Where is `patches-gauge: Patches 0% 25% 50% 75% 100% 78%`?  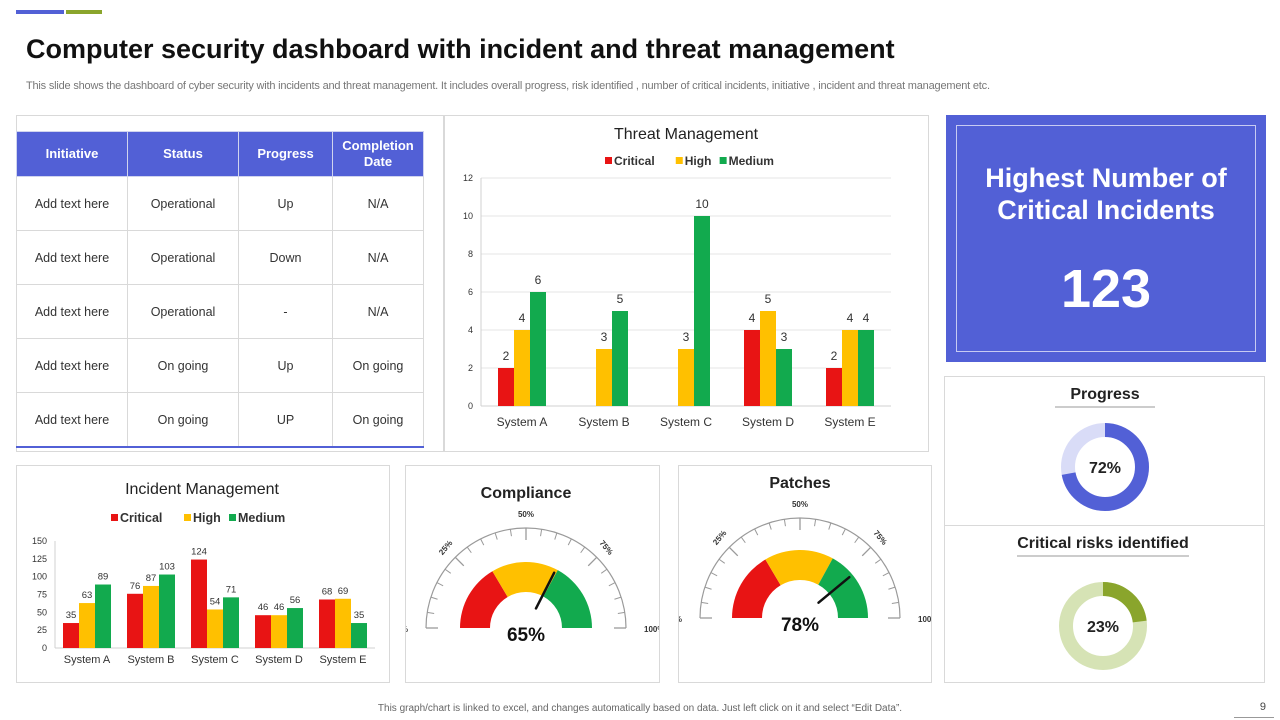
patches-gauge: Patches 0% 25% 50% 75% 100% 78% is located at coordinates (804, 555).